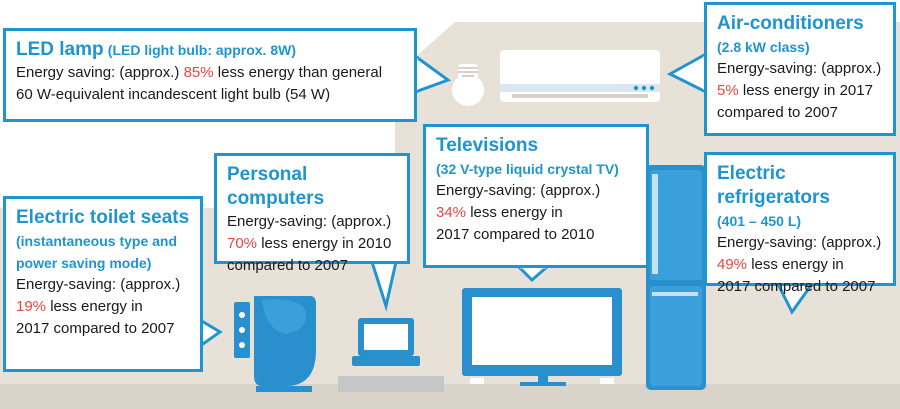 This screenshot has width=900, height=409. What do you see at coordinates (95, 328) in the screenshot?
I see `toilet-line-3: 2017 compared to 2007` at bounding box center [95, 328].